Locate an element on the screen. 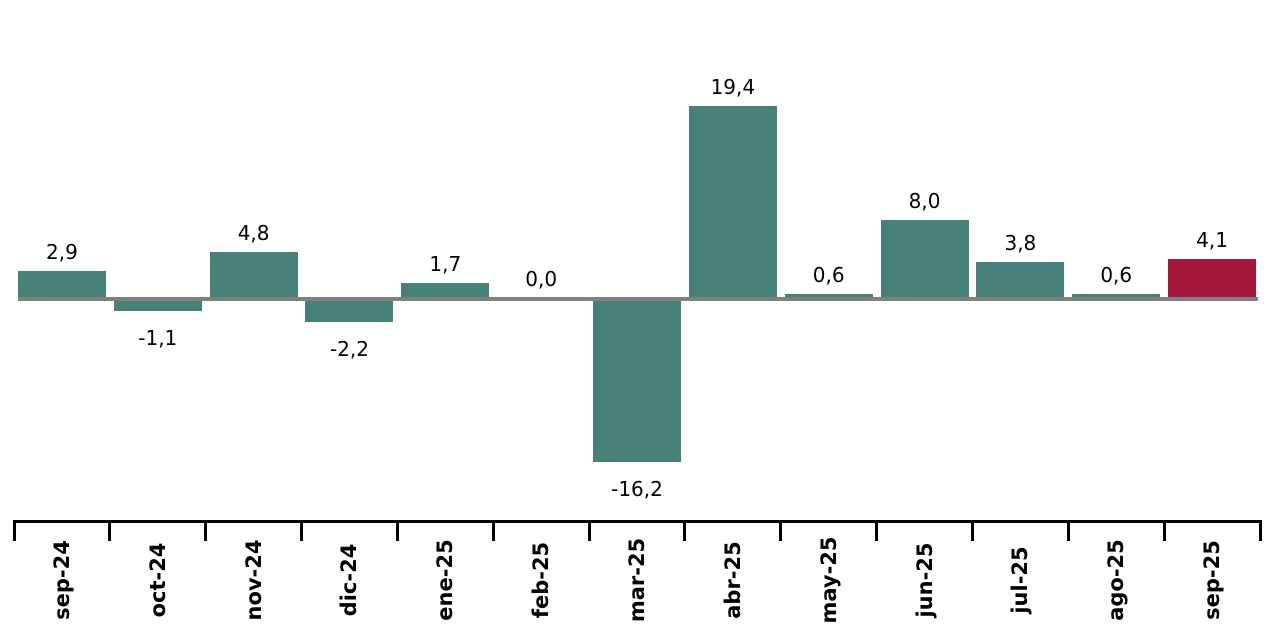 Image resolution: width=1272 pixels, height=627 pixels. x-tick-label-text: feb-25 is located at coordinates (541, 580).